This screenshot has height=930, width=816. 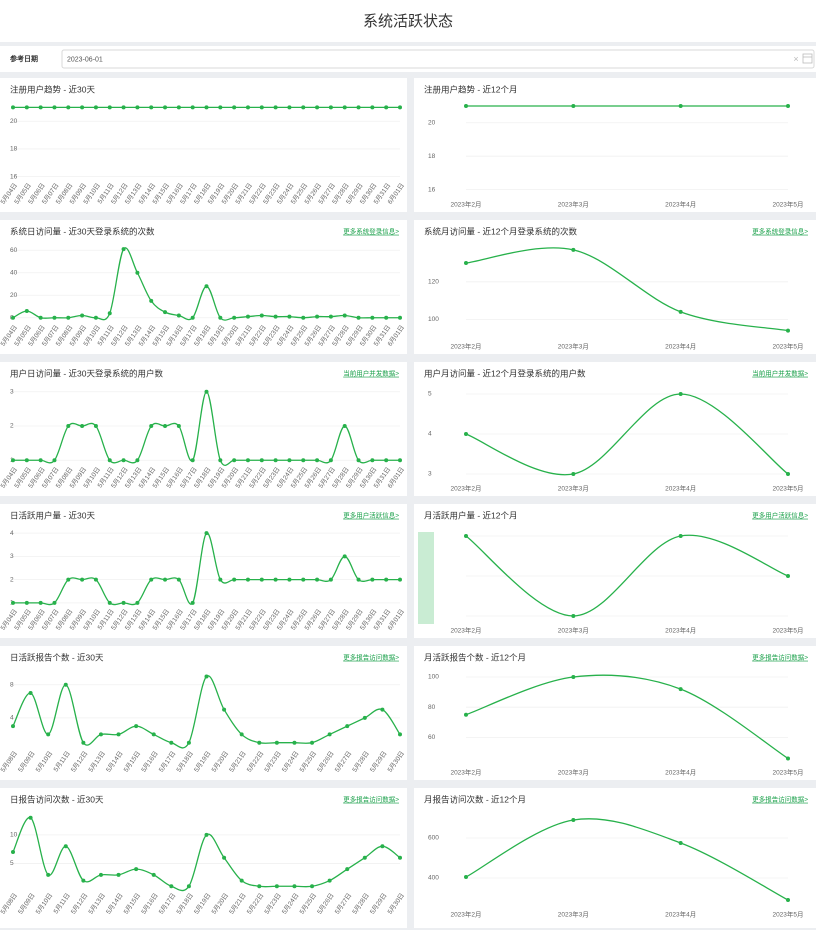 What do you see at coordinates (14, 176) in the screenshot?
I see `y-tick-label: 16` at bounding box center [14, 176].